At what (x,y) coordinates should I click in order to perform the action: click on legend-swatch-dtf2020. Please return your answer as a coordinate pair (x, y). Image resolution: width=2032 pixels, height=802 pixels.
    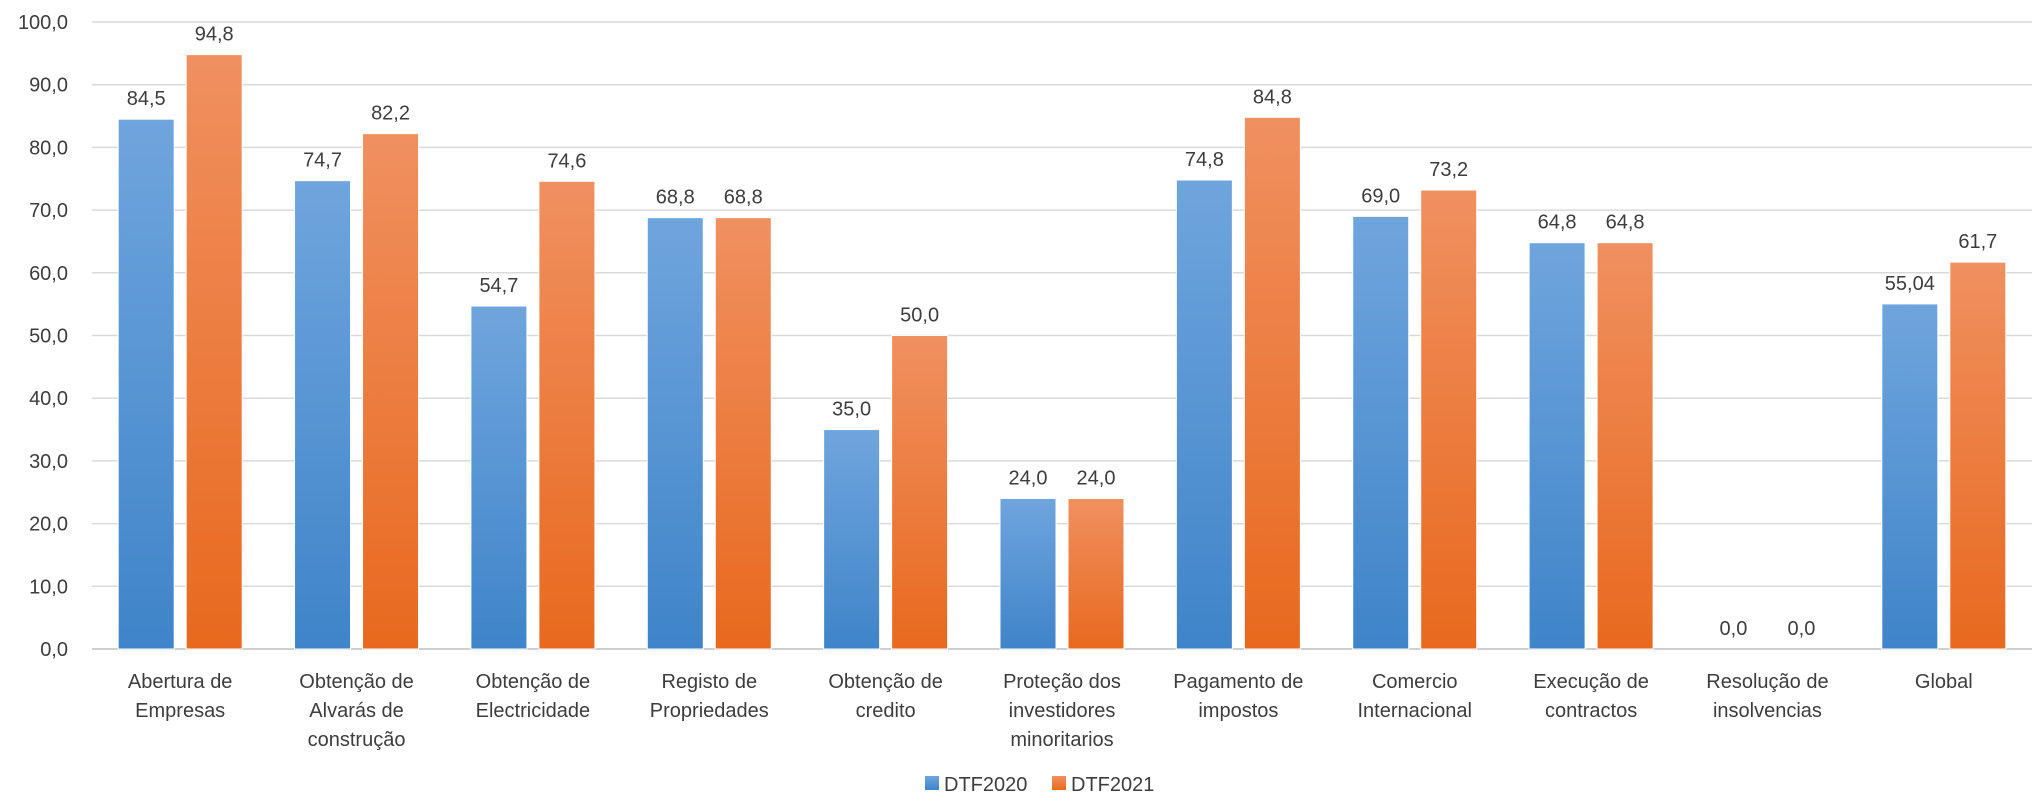
    Looking at the image, I should click on (932, 783).